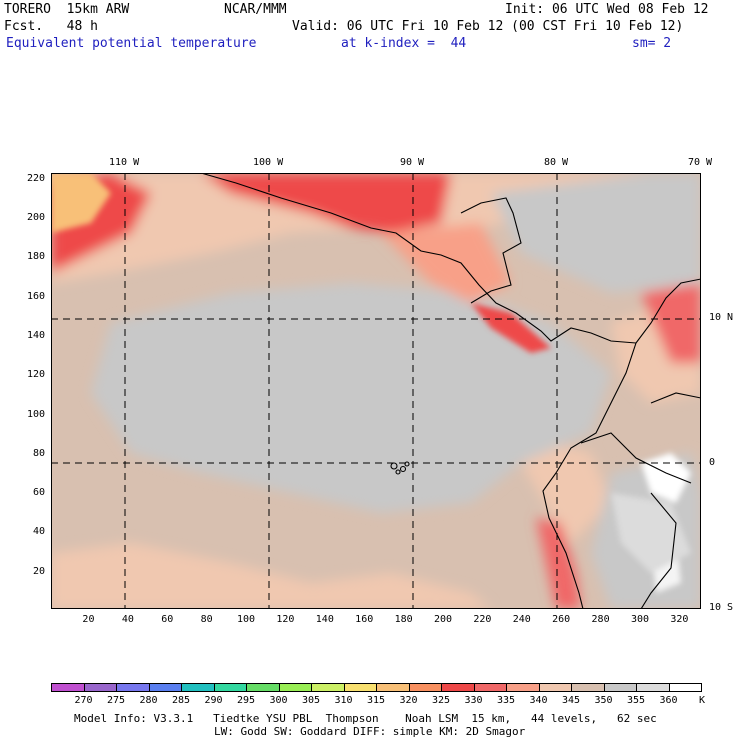 The height and width of the screenshot is (740, 740). What do you see at coordinates (39, 532) in the screenshot?
I see `y-tick-label: 40` at bounding box center [39, 532].